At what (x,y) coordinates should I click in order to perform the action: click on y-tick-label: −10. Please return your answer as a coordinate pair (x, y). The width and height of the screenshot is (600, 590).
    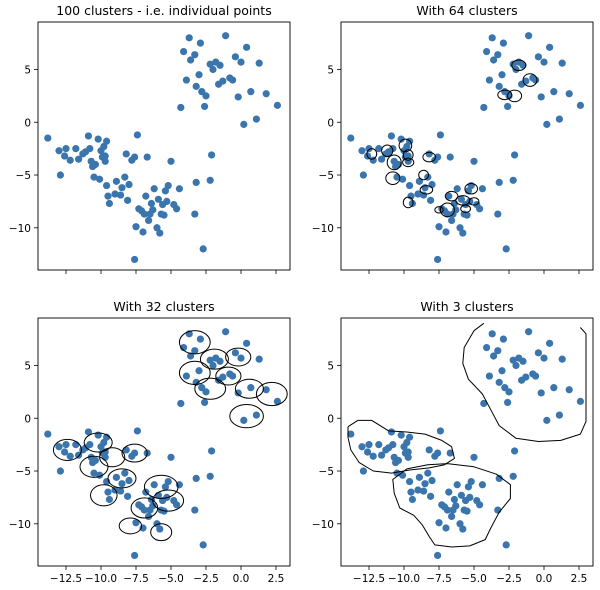
    Looking at the image, I should click on (323, 525).